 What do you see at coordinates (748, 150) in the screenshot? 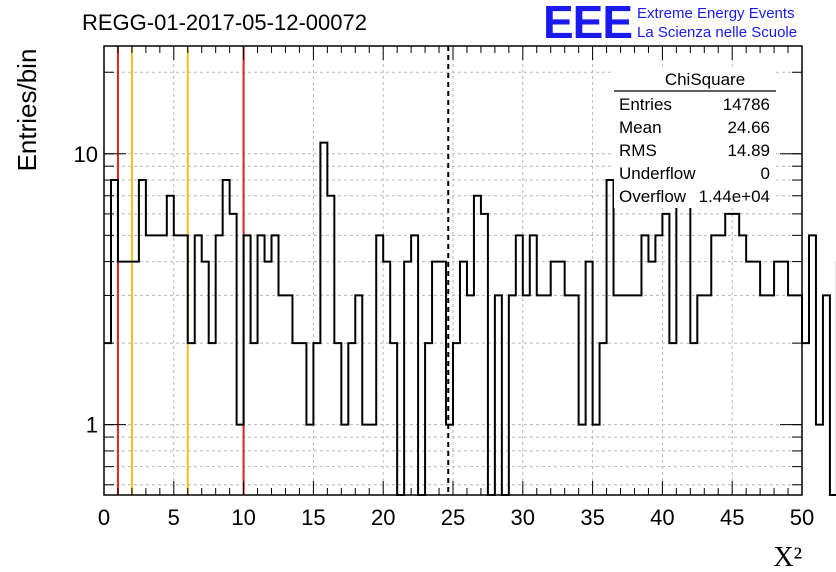
I see `stats-row-value: 14.89` at bounding box center [748, 150].